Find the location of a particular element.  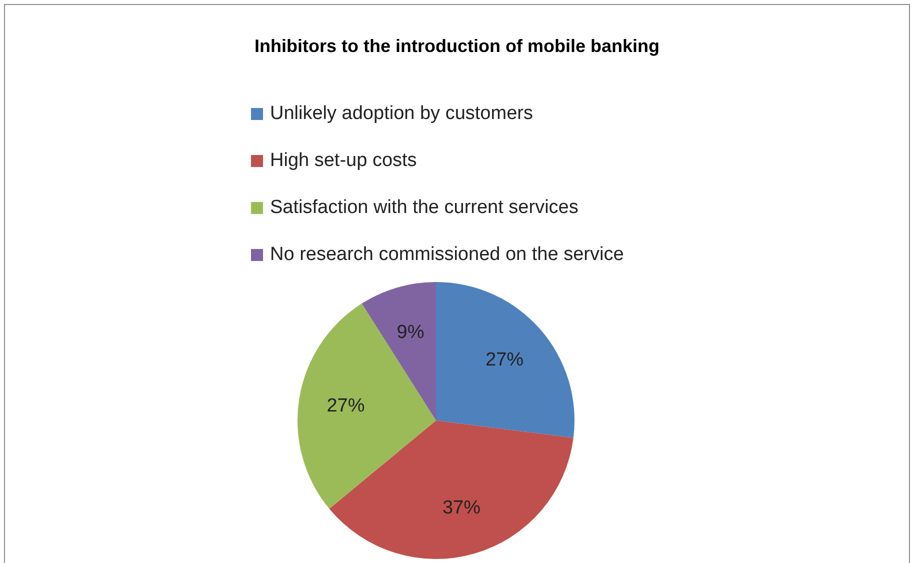

data-label: 9% is located at coordinates (410, 332).